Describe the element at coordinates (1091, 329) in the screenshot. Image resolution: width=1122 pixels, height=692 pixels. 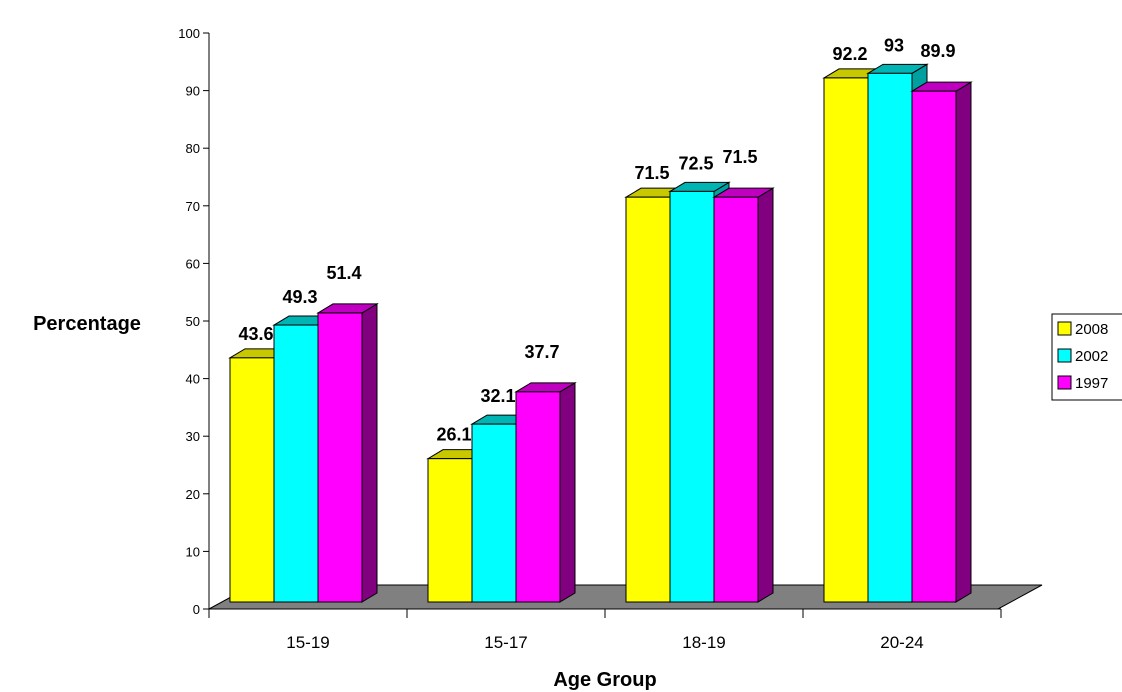
I see `legend-label: 2008` at that location.